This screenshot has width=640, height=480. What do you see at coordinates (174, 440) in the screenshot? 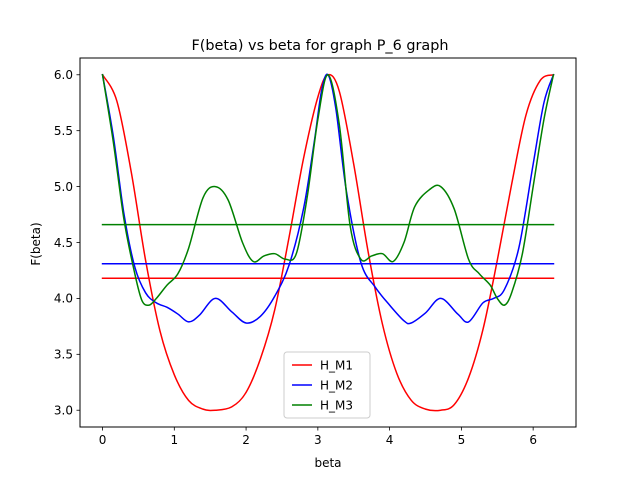
I see `x-tick-label: 1` at bounding box center [174, 440].